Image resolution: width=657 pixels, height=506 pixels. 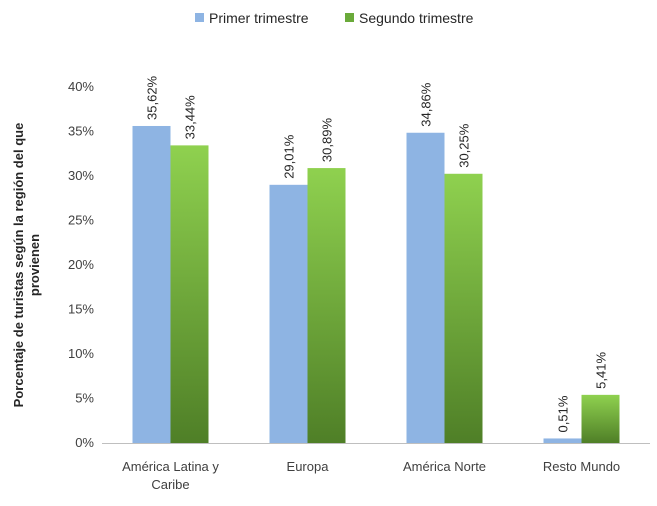 I want to click on y-axis-label-line-2: provienen, so click(x=34, y=265).